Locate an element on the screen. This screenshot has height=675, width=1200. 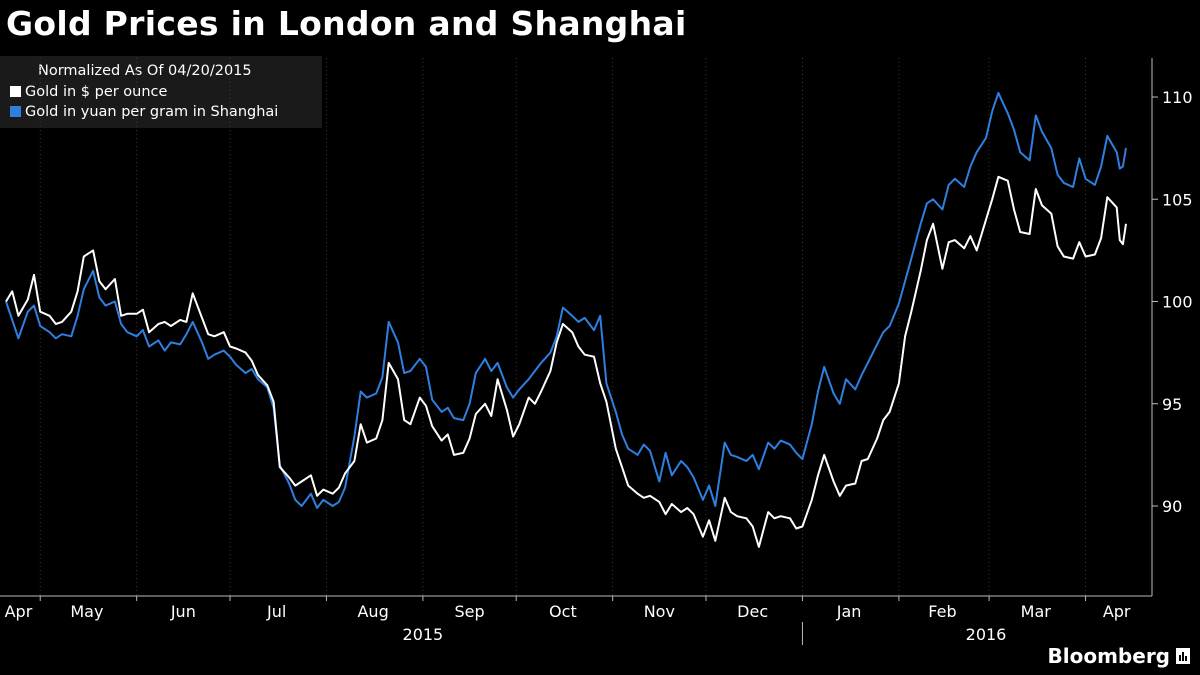
legend-item-yuan: Gold in yuan per gram in Shanghai is located at coordinates (144, 112).